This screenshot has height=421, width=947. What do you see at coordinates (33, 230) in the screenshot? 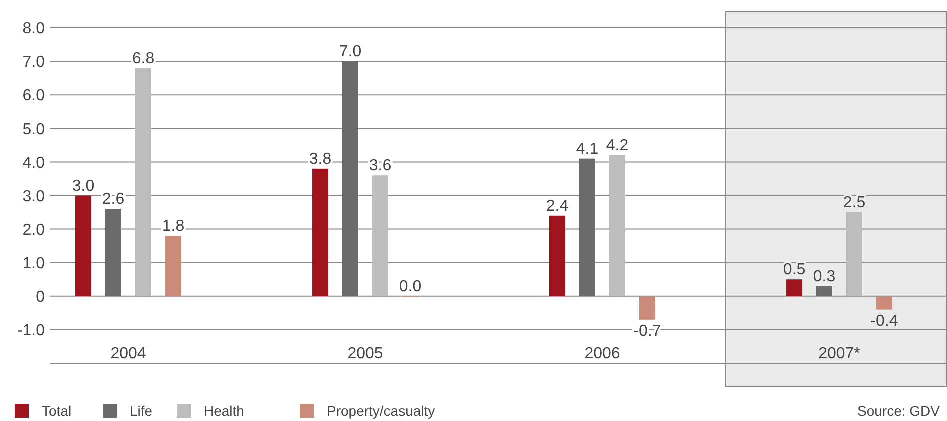
I see `text: 2.0` at bounding box center [33, 230].